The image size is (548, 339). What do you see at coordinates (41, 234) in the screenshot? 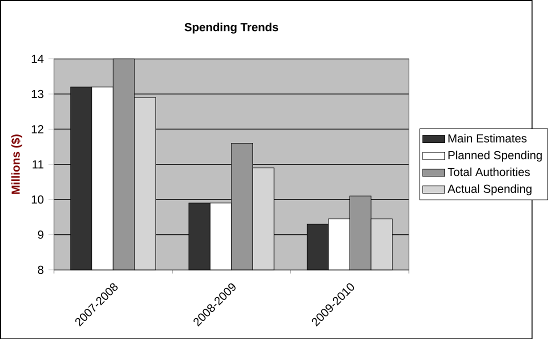
I see `y-tick-label: 9` at bounding box center [41, 234].